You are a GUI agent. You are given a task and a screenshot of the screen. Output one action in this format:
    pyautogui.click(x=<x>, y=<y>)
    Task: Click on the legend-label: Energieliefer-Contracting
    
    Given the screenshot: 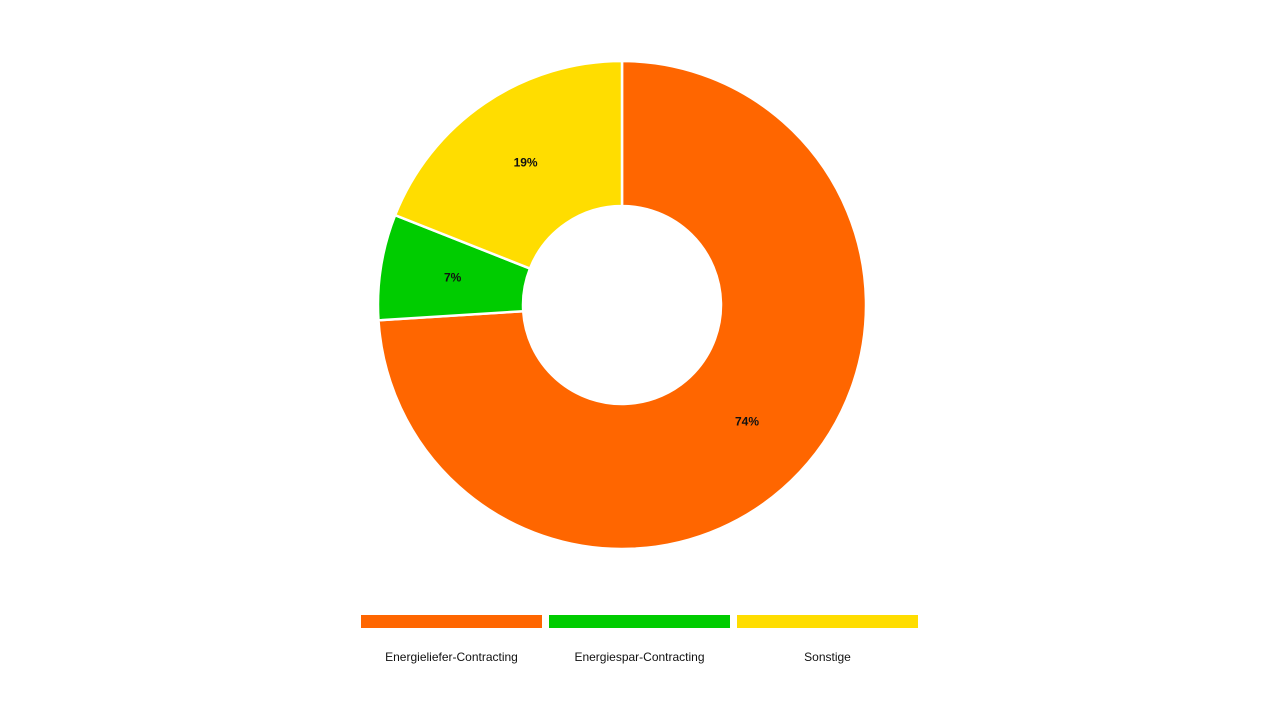 What is the action you would take?
    pyautogui.click(x=451, y=657)
    